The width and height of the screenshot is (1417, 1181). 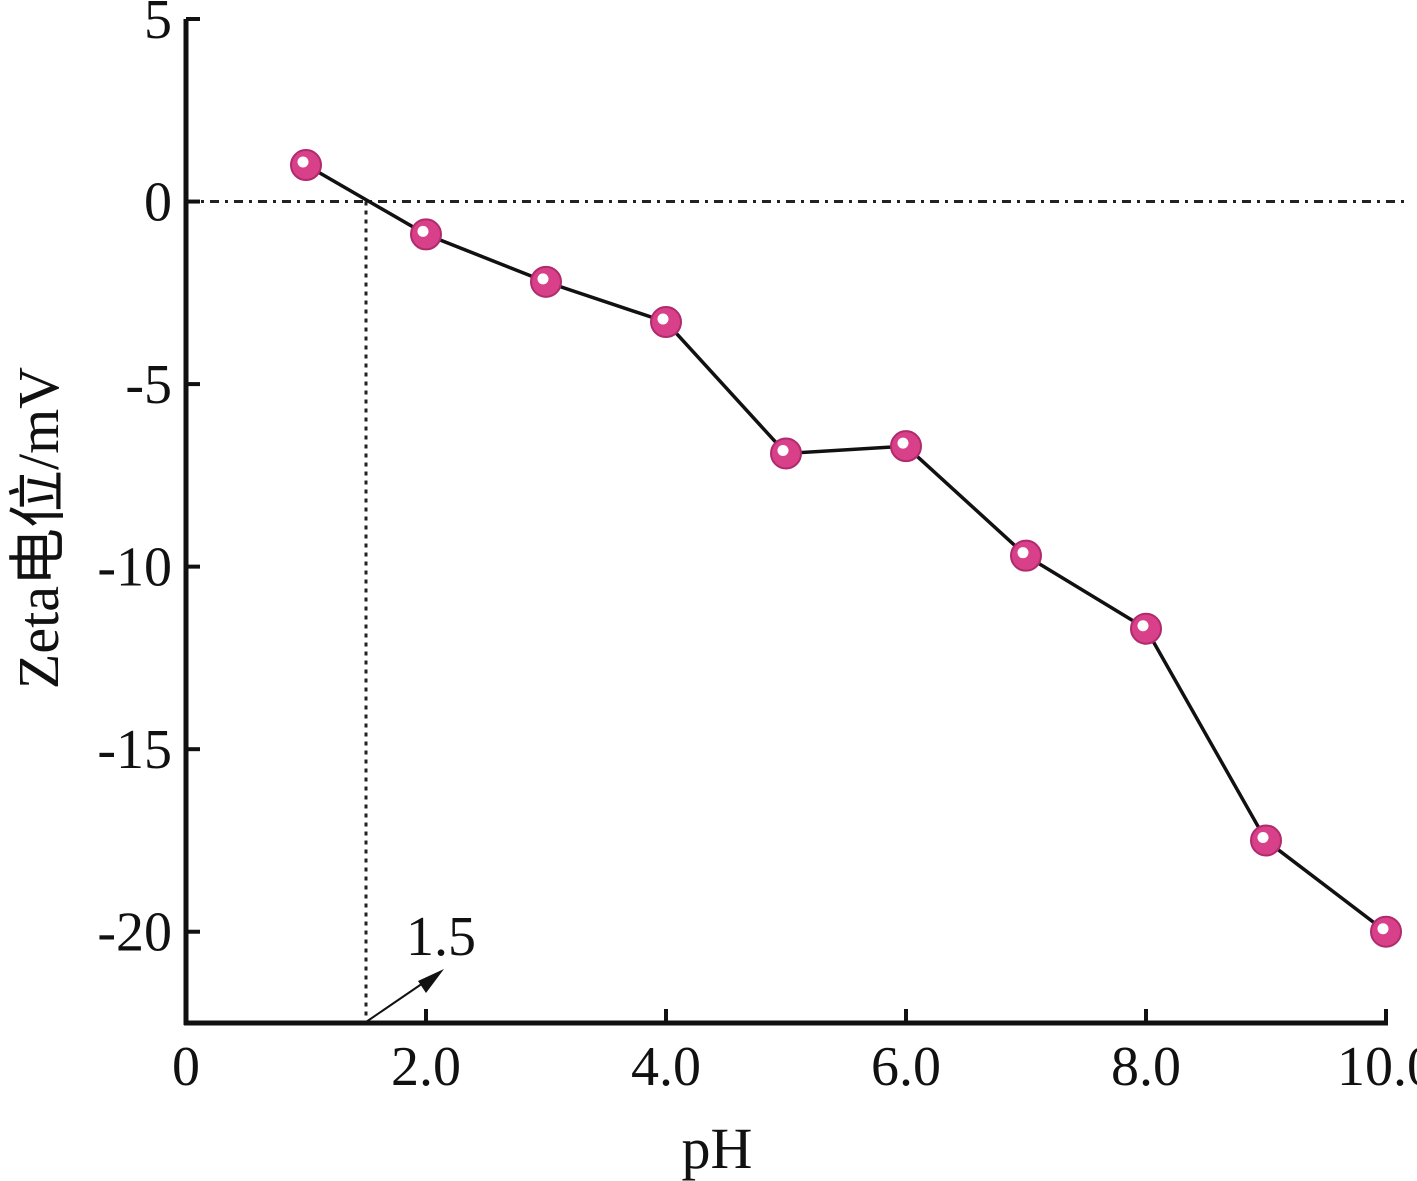 I want to click on y-tick-label: 0, so click(x=158, y=203).